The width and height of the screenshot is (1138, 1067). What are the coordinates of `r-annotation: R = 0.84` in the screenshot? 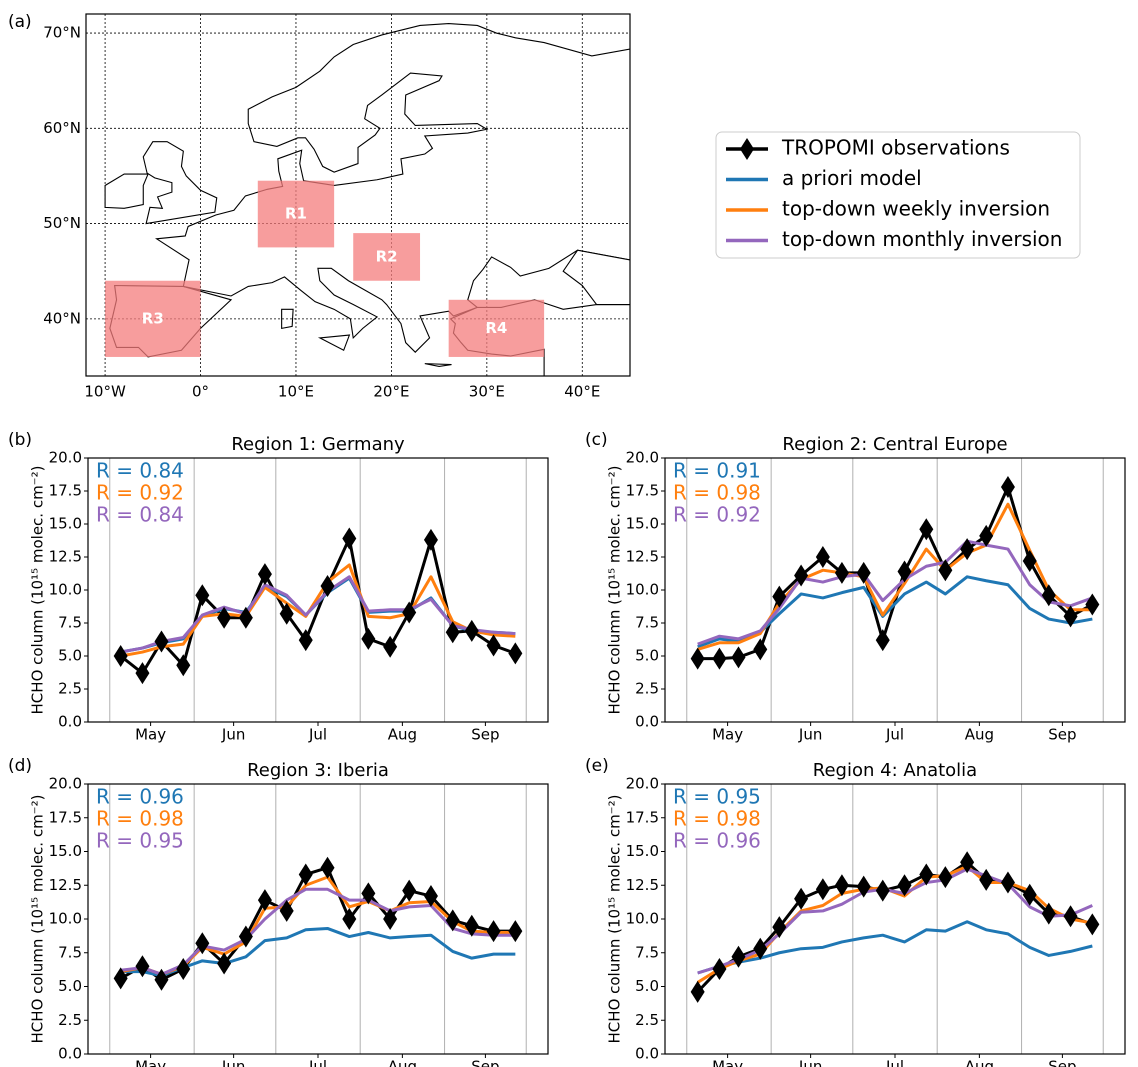 It's located at (140, 471).